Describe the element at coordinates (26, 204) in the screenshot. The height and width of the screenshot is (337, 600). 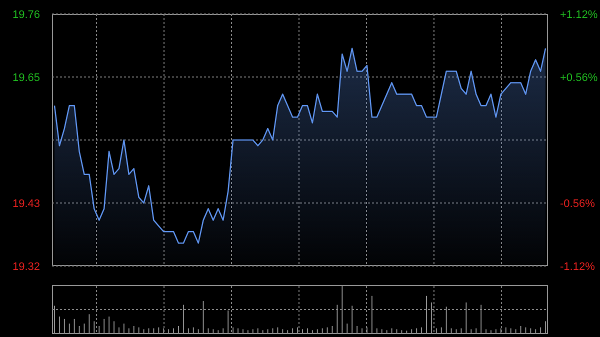
I see `y-tick-label: 19.43` at that location.